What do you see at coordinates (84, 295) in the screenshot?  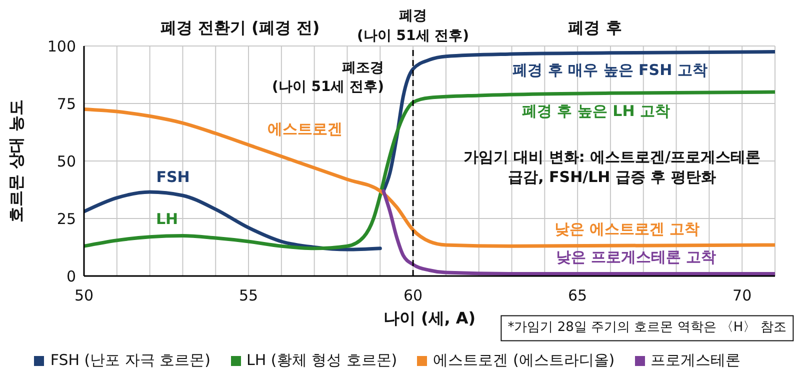 I see `x-tick-label: 50` at bounding box center [84, 295].